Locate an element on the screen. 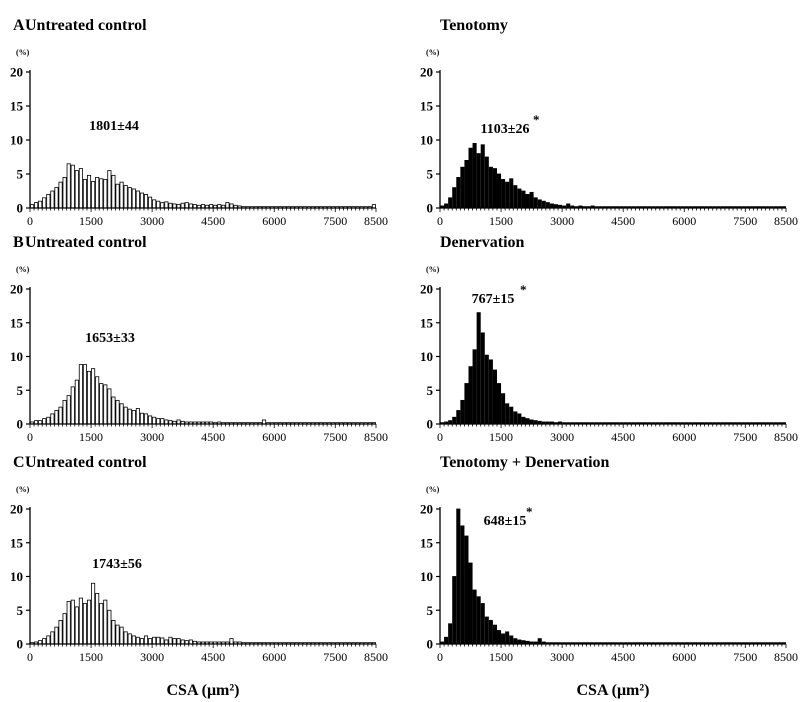 The width and height of the screenshot is (800, 702). mean-csa-label: 1743±56 is located at coordinates (117, 564).